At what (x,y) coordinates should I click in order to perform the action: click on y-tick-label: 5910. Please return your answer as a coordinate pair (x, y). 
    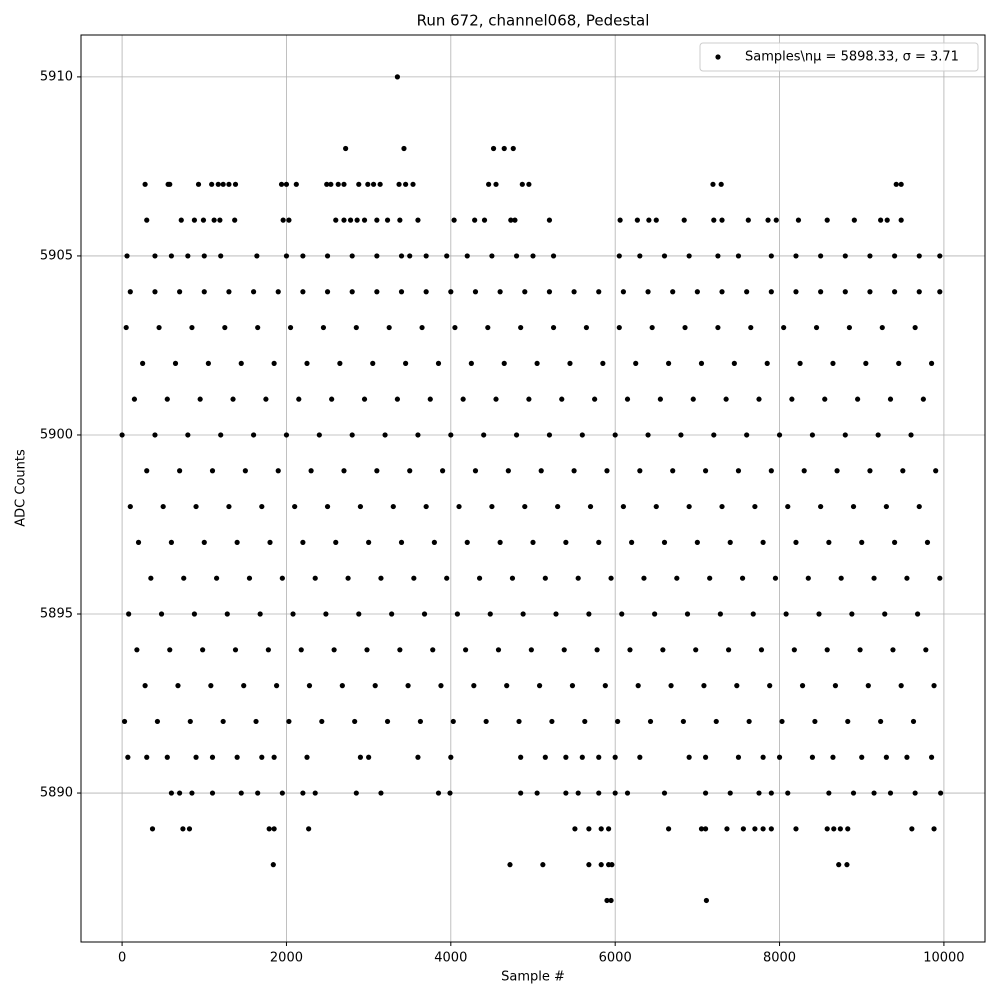
    Looking at the image, I should click on (56, 76).